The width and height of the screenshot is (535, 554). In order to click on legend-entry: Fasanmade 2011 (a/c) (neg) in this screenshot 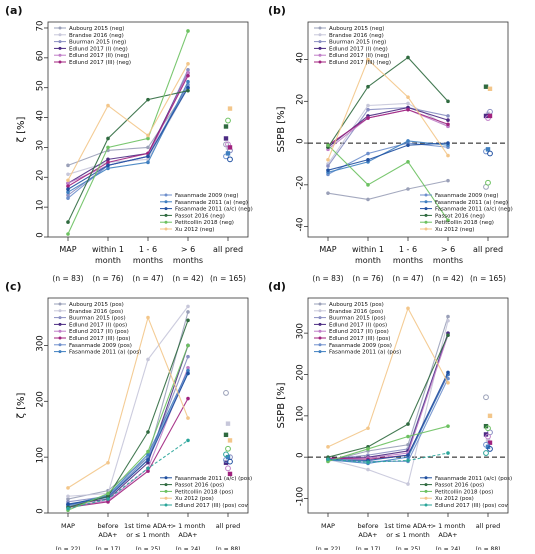, I will do `click(474, 210)`.